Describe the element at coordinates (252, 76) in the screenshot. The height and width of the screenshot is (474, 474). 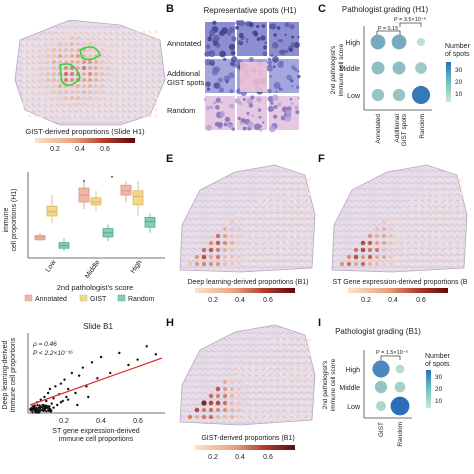
I see `representative-spot-images` at that location.